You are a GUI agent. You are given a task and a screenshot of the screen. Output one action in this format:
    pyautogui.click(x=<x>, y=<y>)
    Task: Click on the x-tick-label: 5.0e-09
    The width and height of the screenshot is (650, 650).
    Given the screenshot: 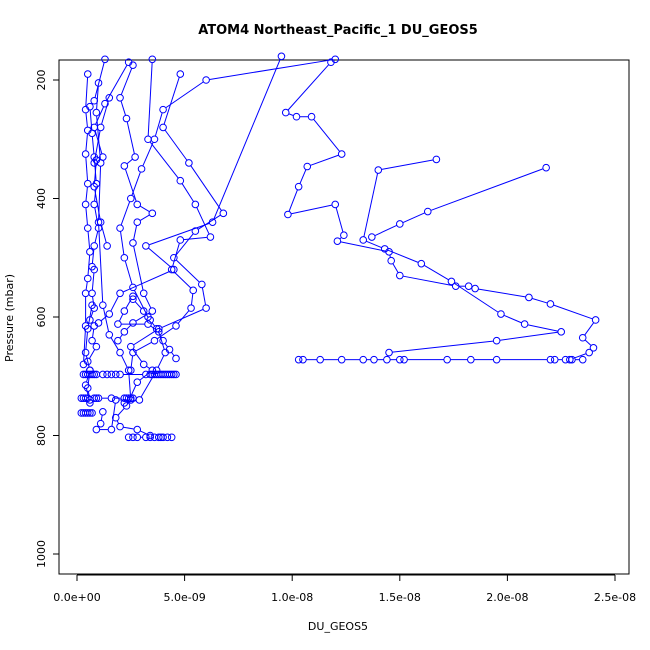 What is the action you would take?
    pyautogui.click(x=184, y=597)
    